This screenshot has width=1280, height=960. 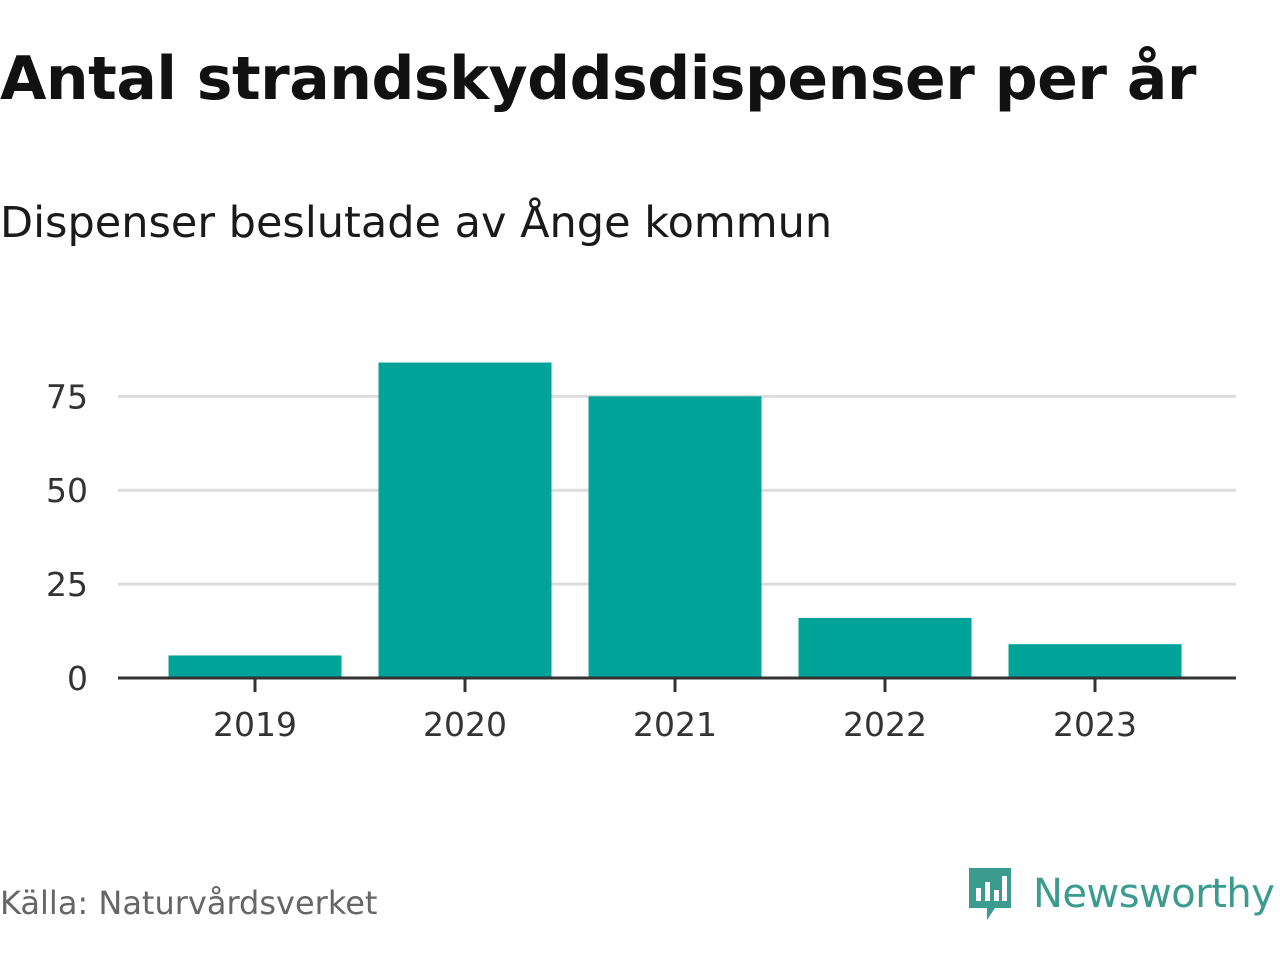 What do you see at coordinates (1095, 724) in the screenshot?
I see `x-tick-label: 2023` at bounding box center [1095, 724].